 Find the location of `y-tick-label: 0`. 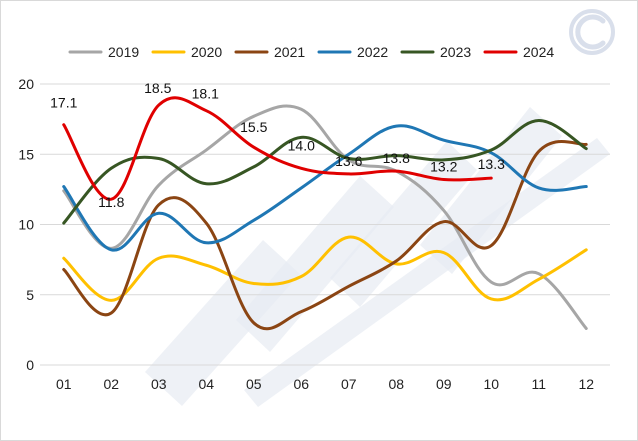

y-tick-label: 0 is located at coordinates (30, 365).